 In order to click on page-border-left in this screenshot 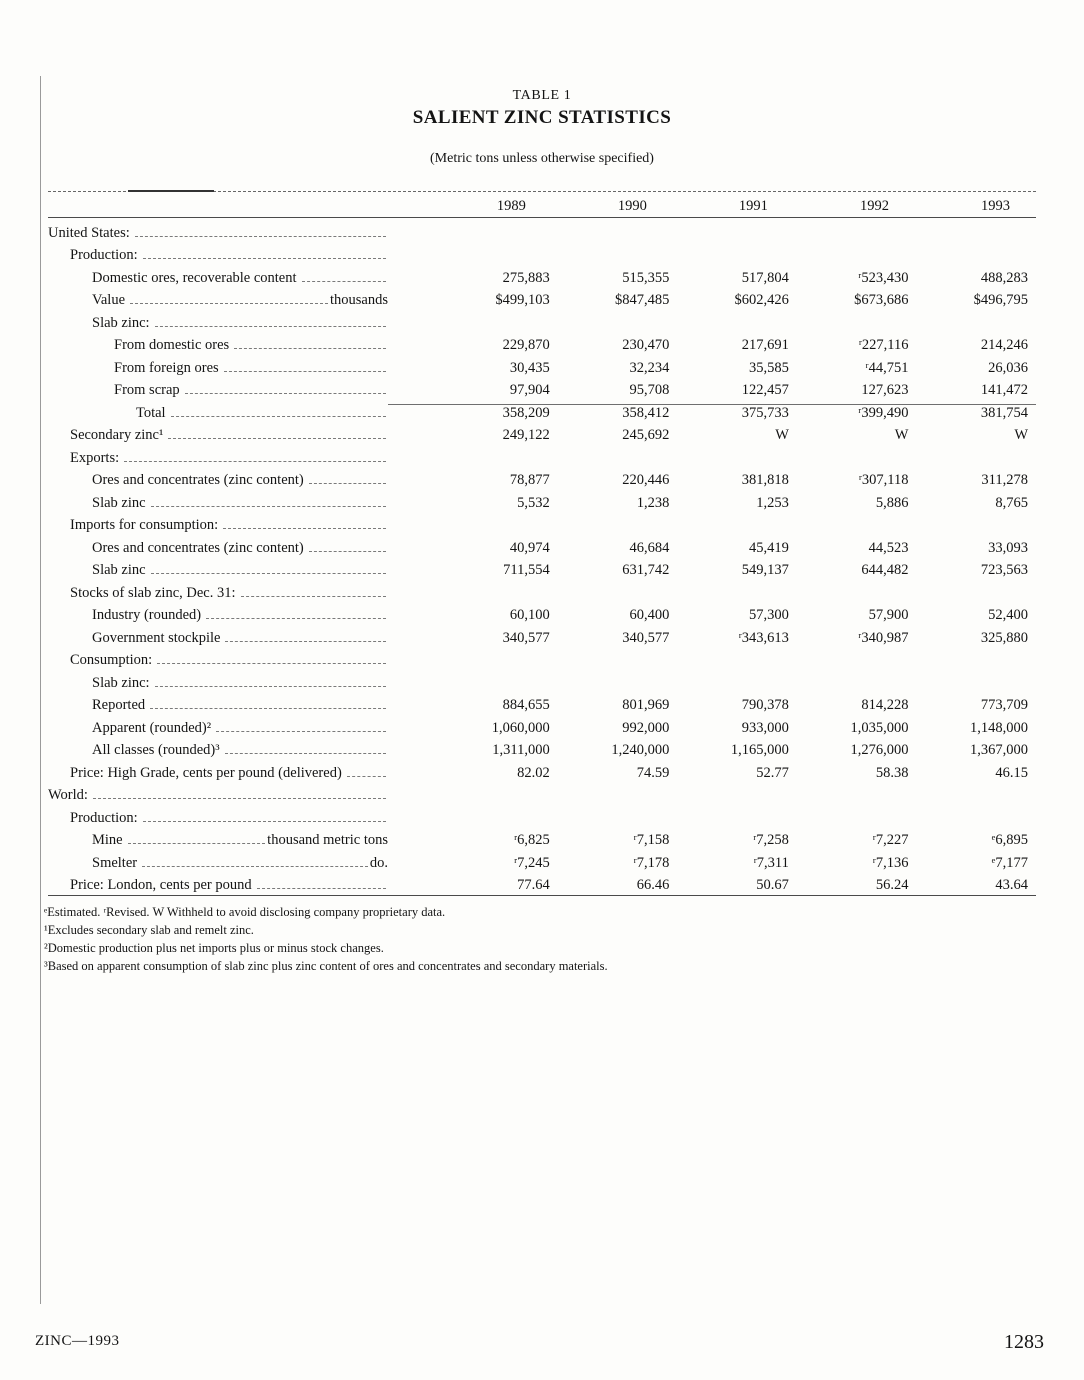, I will do `click(40, 690)`.